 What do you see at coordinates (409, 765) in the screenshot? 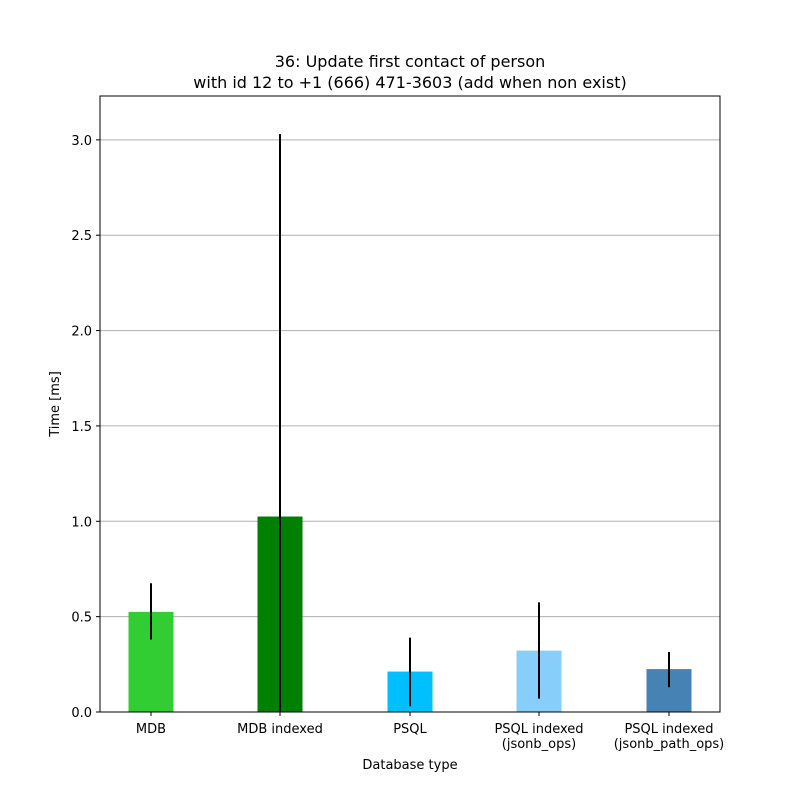
I see `x-axis-label: Database type` at bounding box center [409, 765].